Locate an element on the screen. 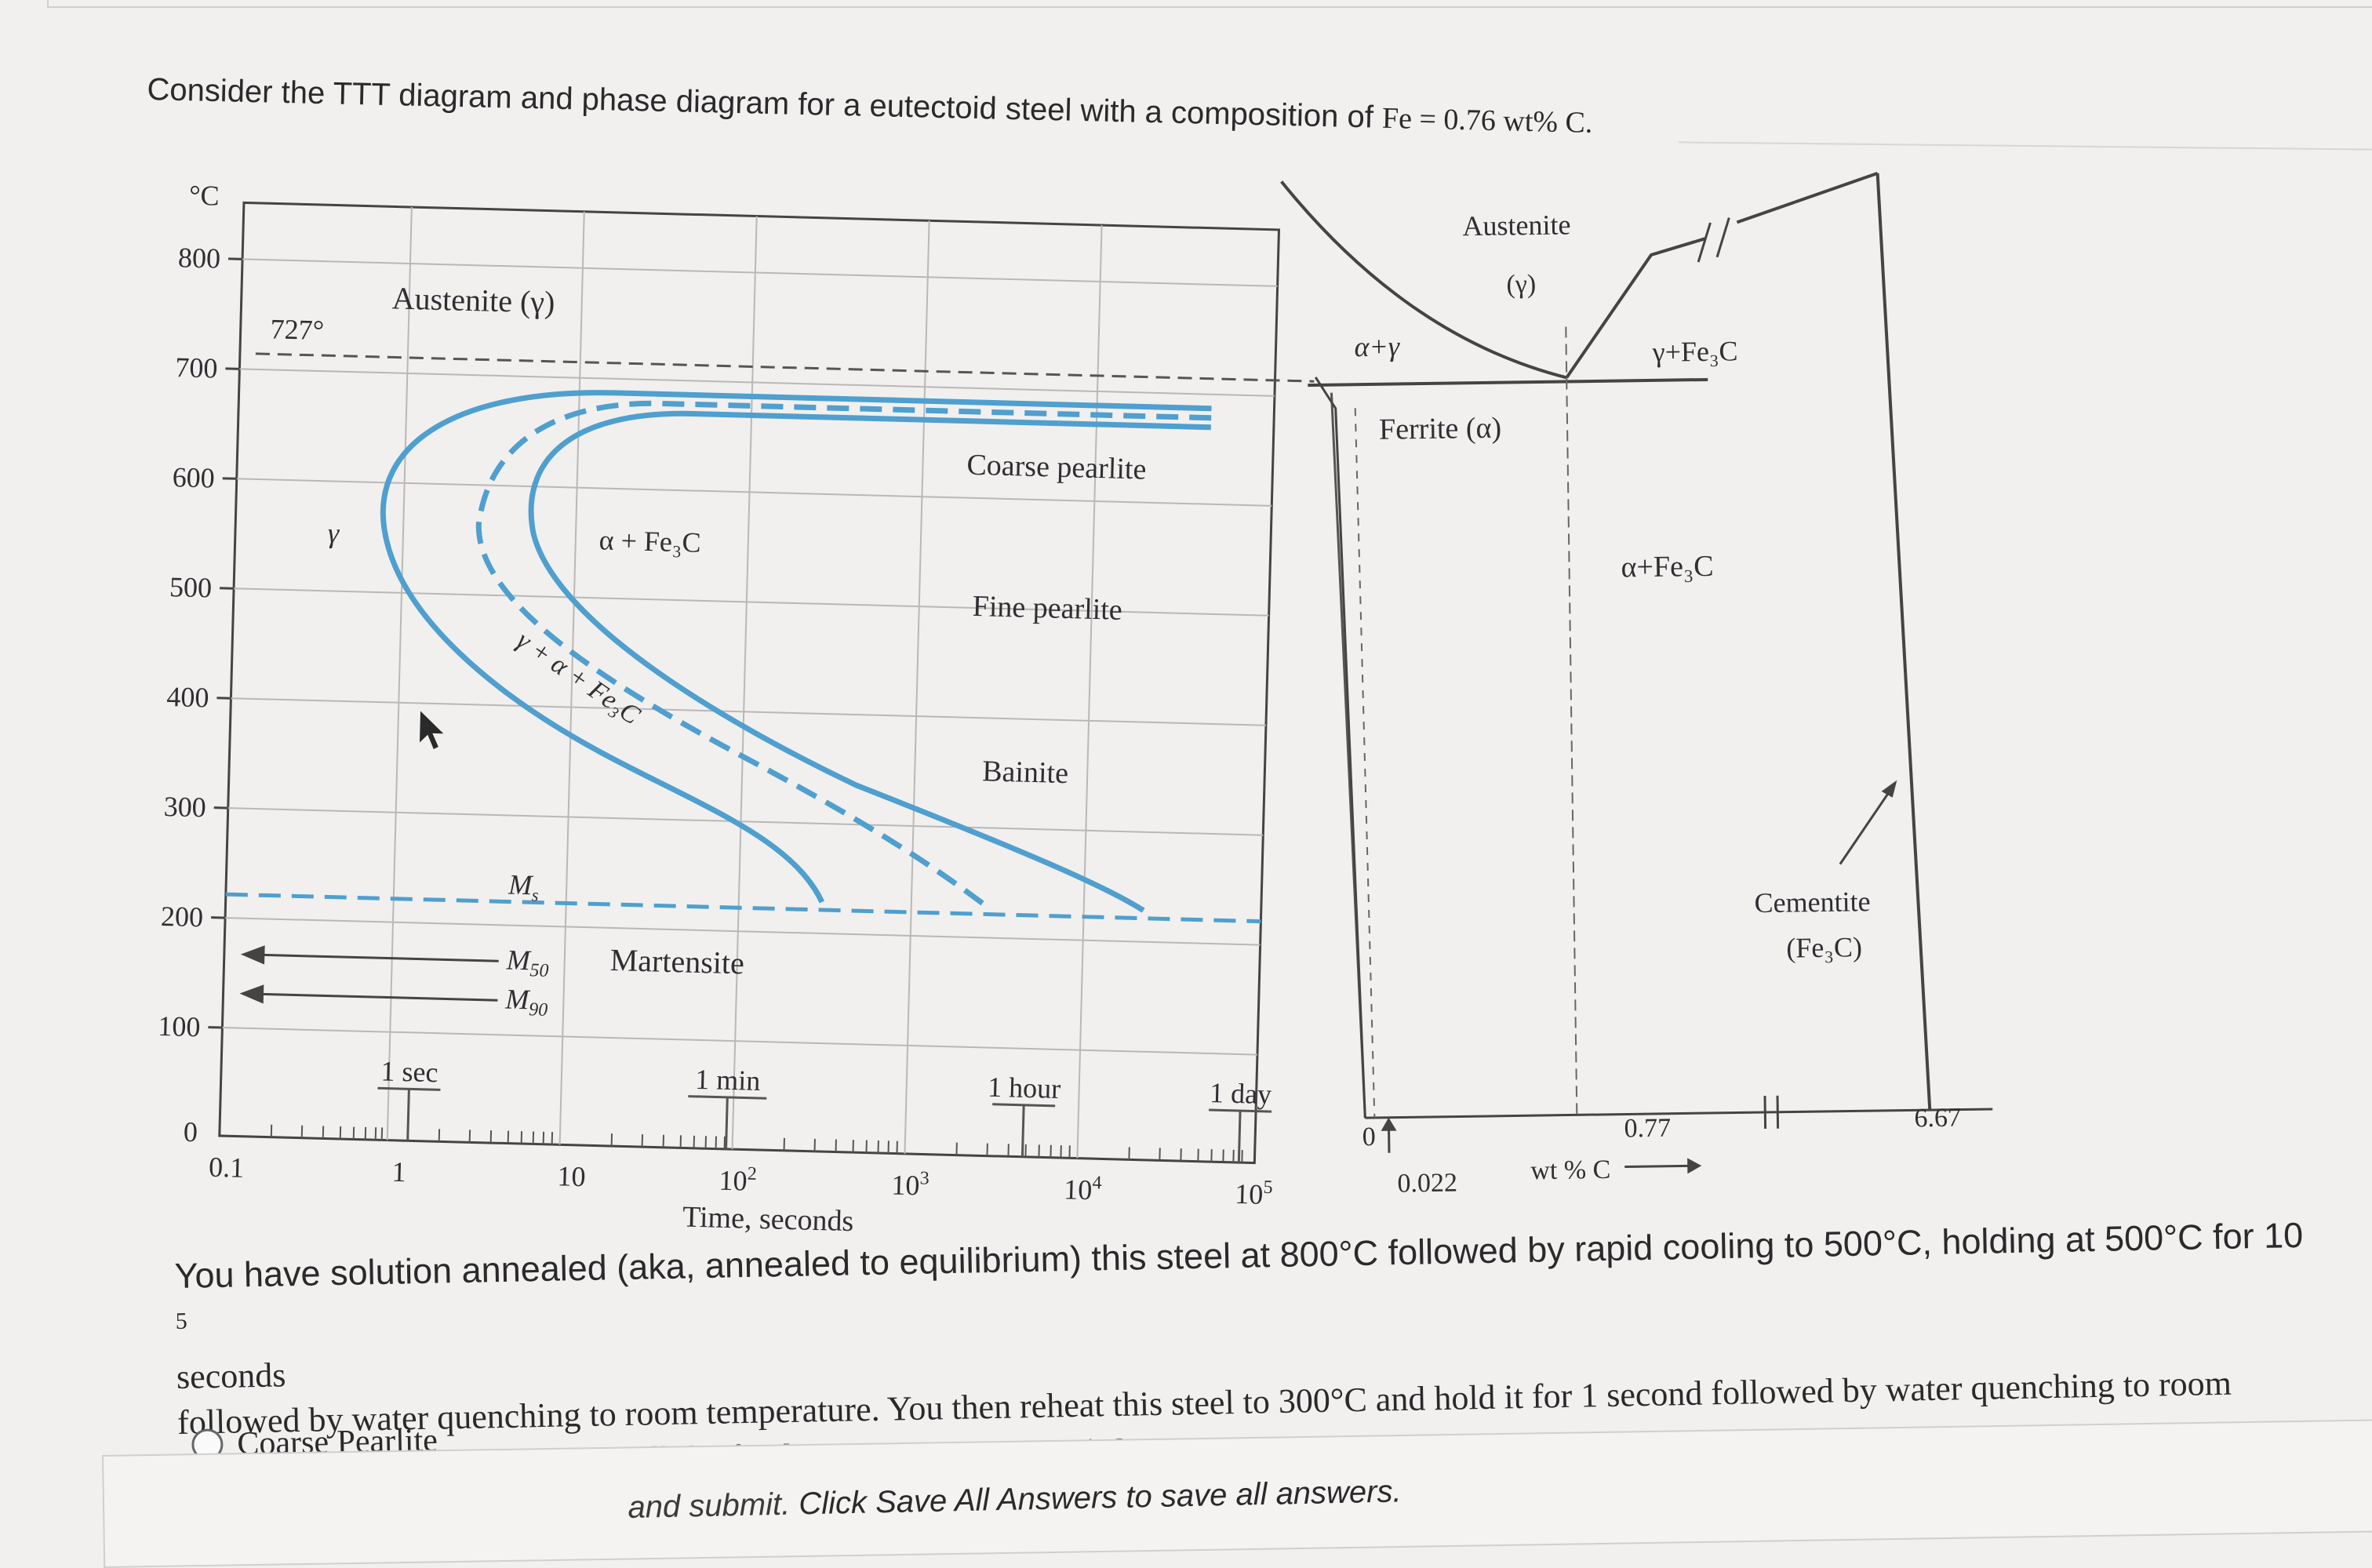 This screenshot has height=1568, width=2372. m-arrows is located at coordinates (370, 977).